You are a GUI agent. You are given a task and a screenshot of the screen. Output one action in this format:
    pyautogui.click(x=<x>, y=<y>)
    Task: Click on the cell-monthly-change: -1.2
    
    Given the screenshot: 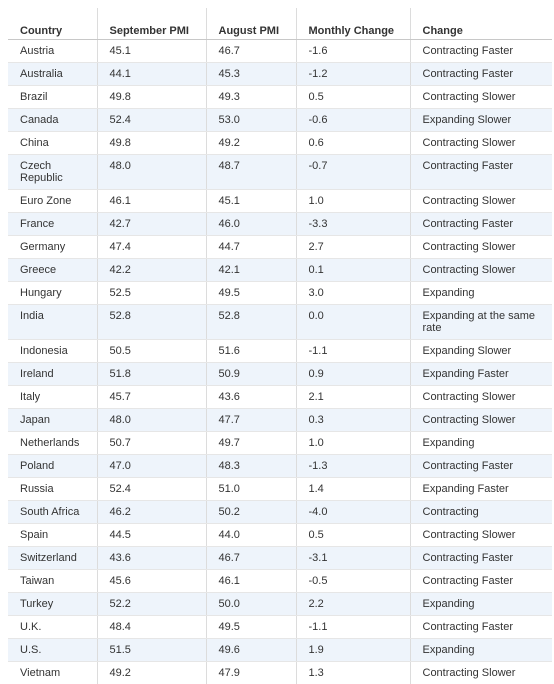 What is the action you would take?
    pyautogui.click(x=353, y=74)
    